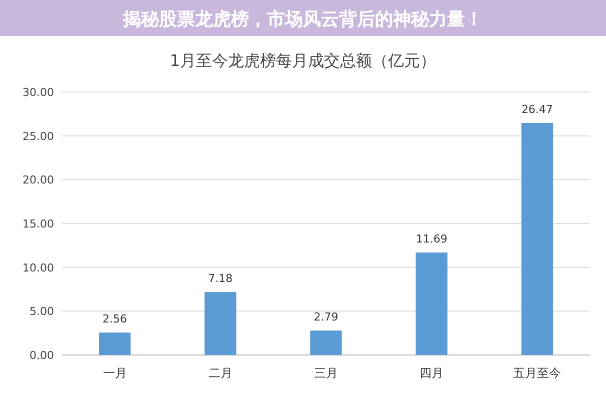  What do you see at coordinates (42, 355) in the screenshot?
I see `y-tick-label: 0.00` at bounding box center [42, 355].